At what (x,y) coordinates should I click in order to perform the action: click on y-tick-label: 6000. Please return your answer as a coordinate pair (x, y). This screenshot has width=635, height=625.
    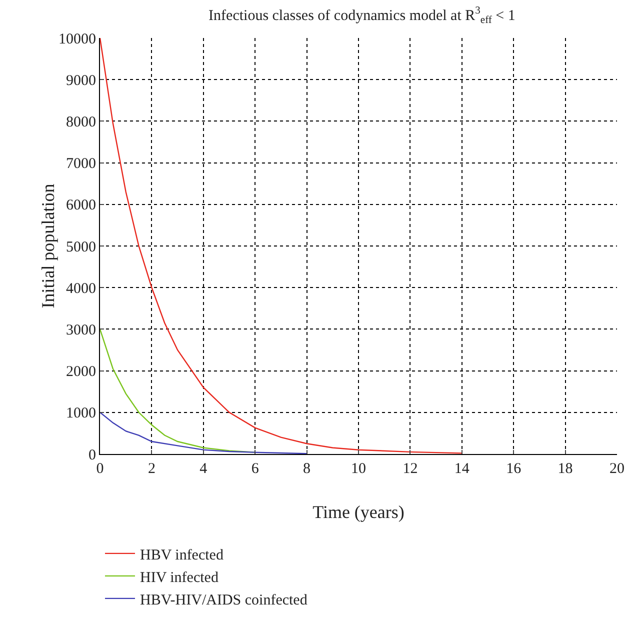
    Looking at the image, I should click on (81, 206).